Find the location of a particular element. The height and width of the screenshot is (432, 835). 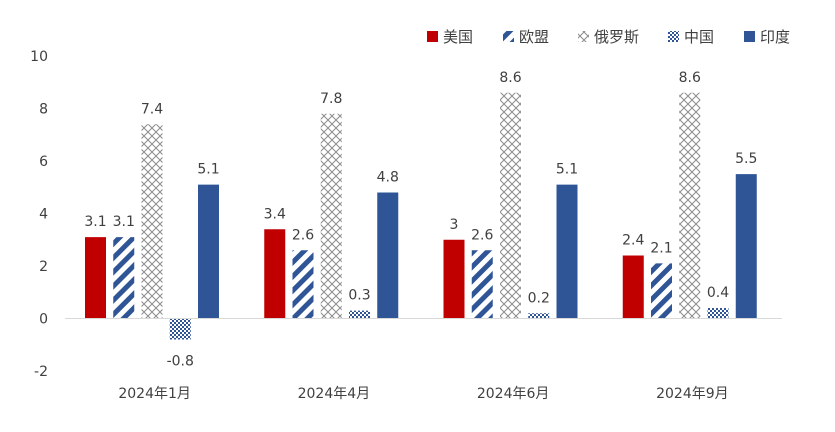

legend-item: 美国 is located at coordinates (450, 37).